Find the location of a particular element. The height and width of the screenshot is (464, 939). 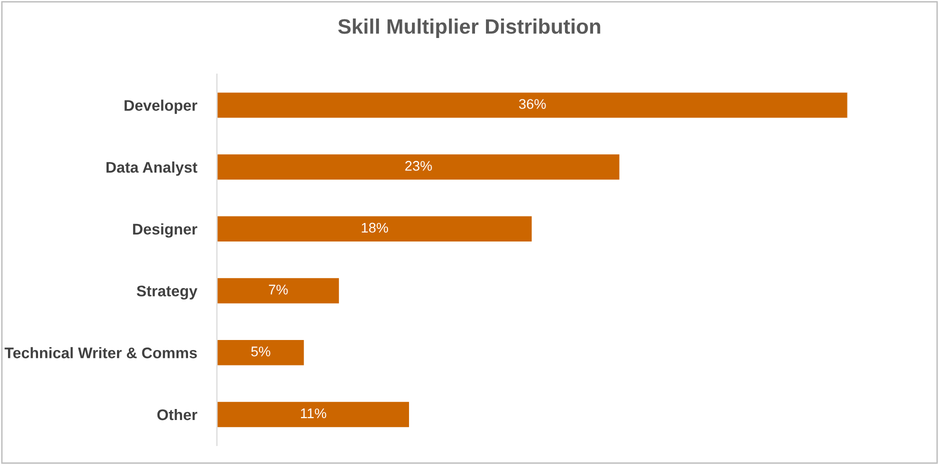

data-label: 11% is located at coordinates (313, 413).